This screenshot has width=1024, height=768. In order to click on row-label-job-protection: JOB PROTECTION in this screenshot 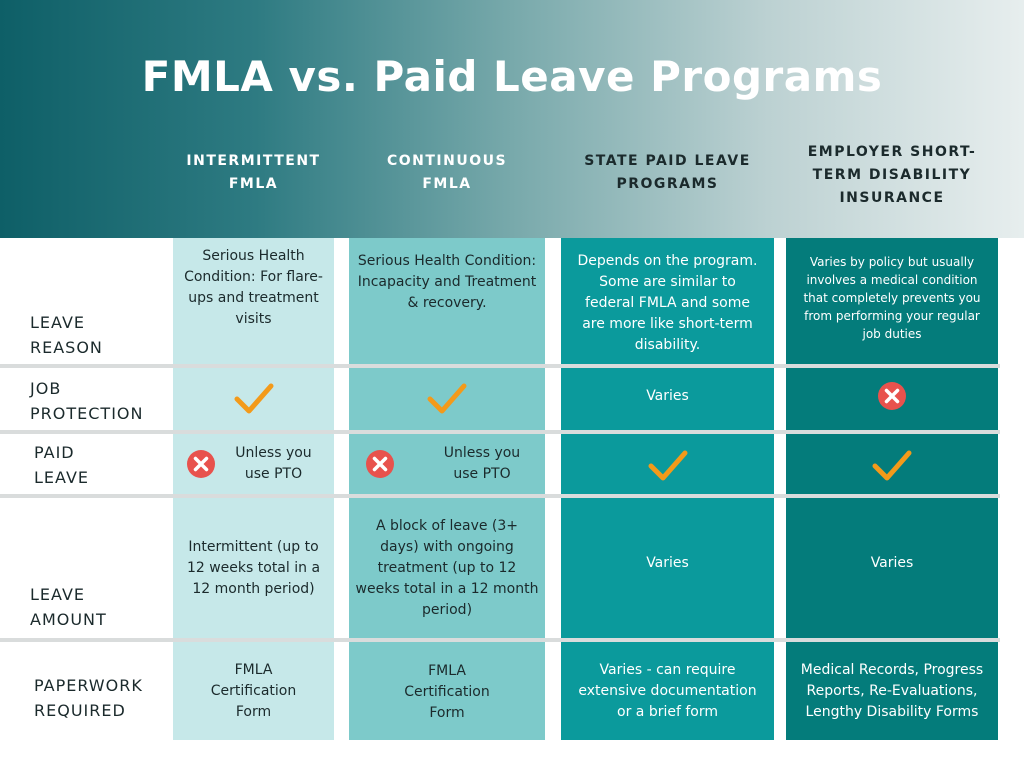, I will do `click(86, 401)`.